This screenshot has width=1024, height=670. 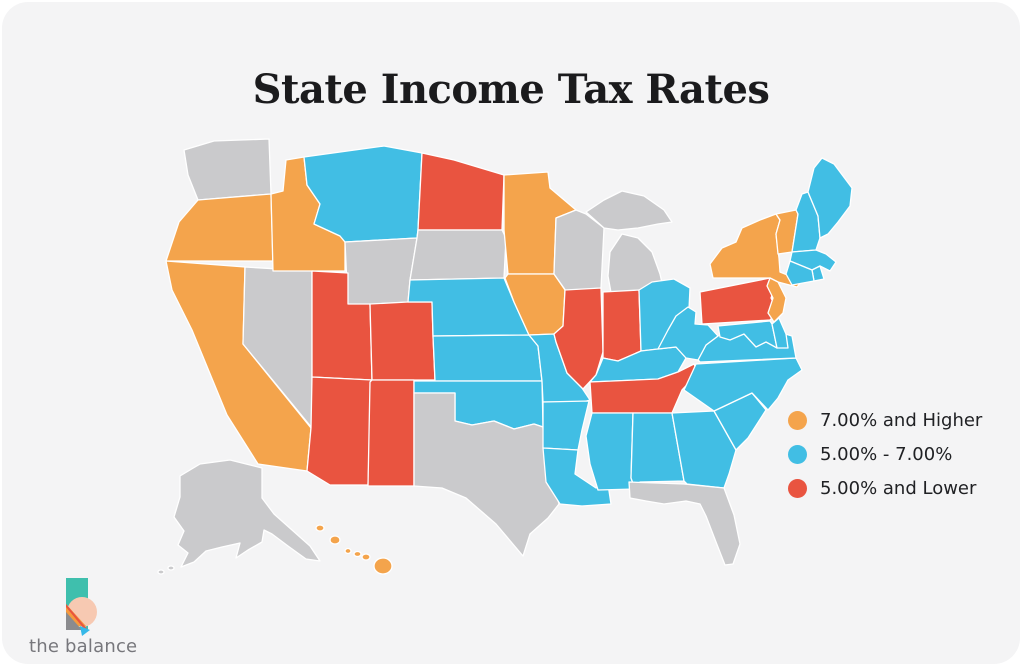 I want to click on state-il: Illinois, so click(x=578, y=338).